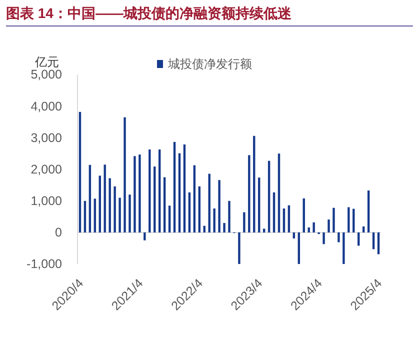 Image resolution: width=419 pixels, height=347 pixels. I want to click on y-axis-title: 亿元, so click(46, 62).